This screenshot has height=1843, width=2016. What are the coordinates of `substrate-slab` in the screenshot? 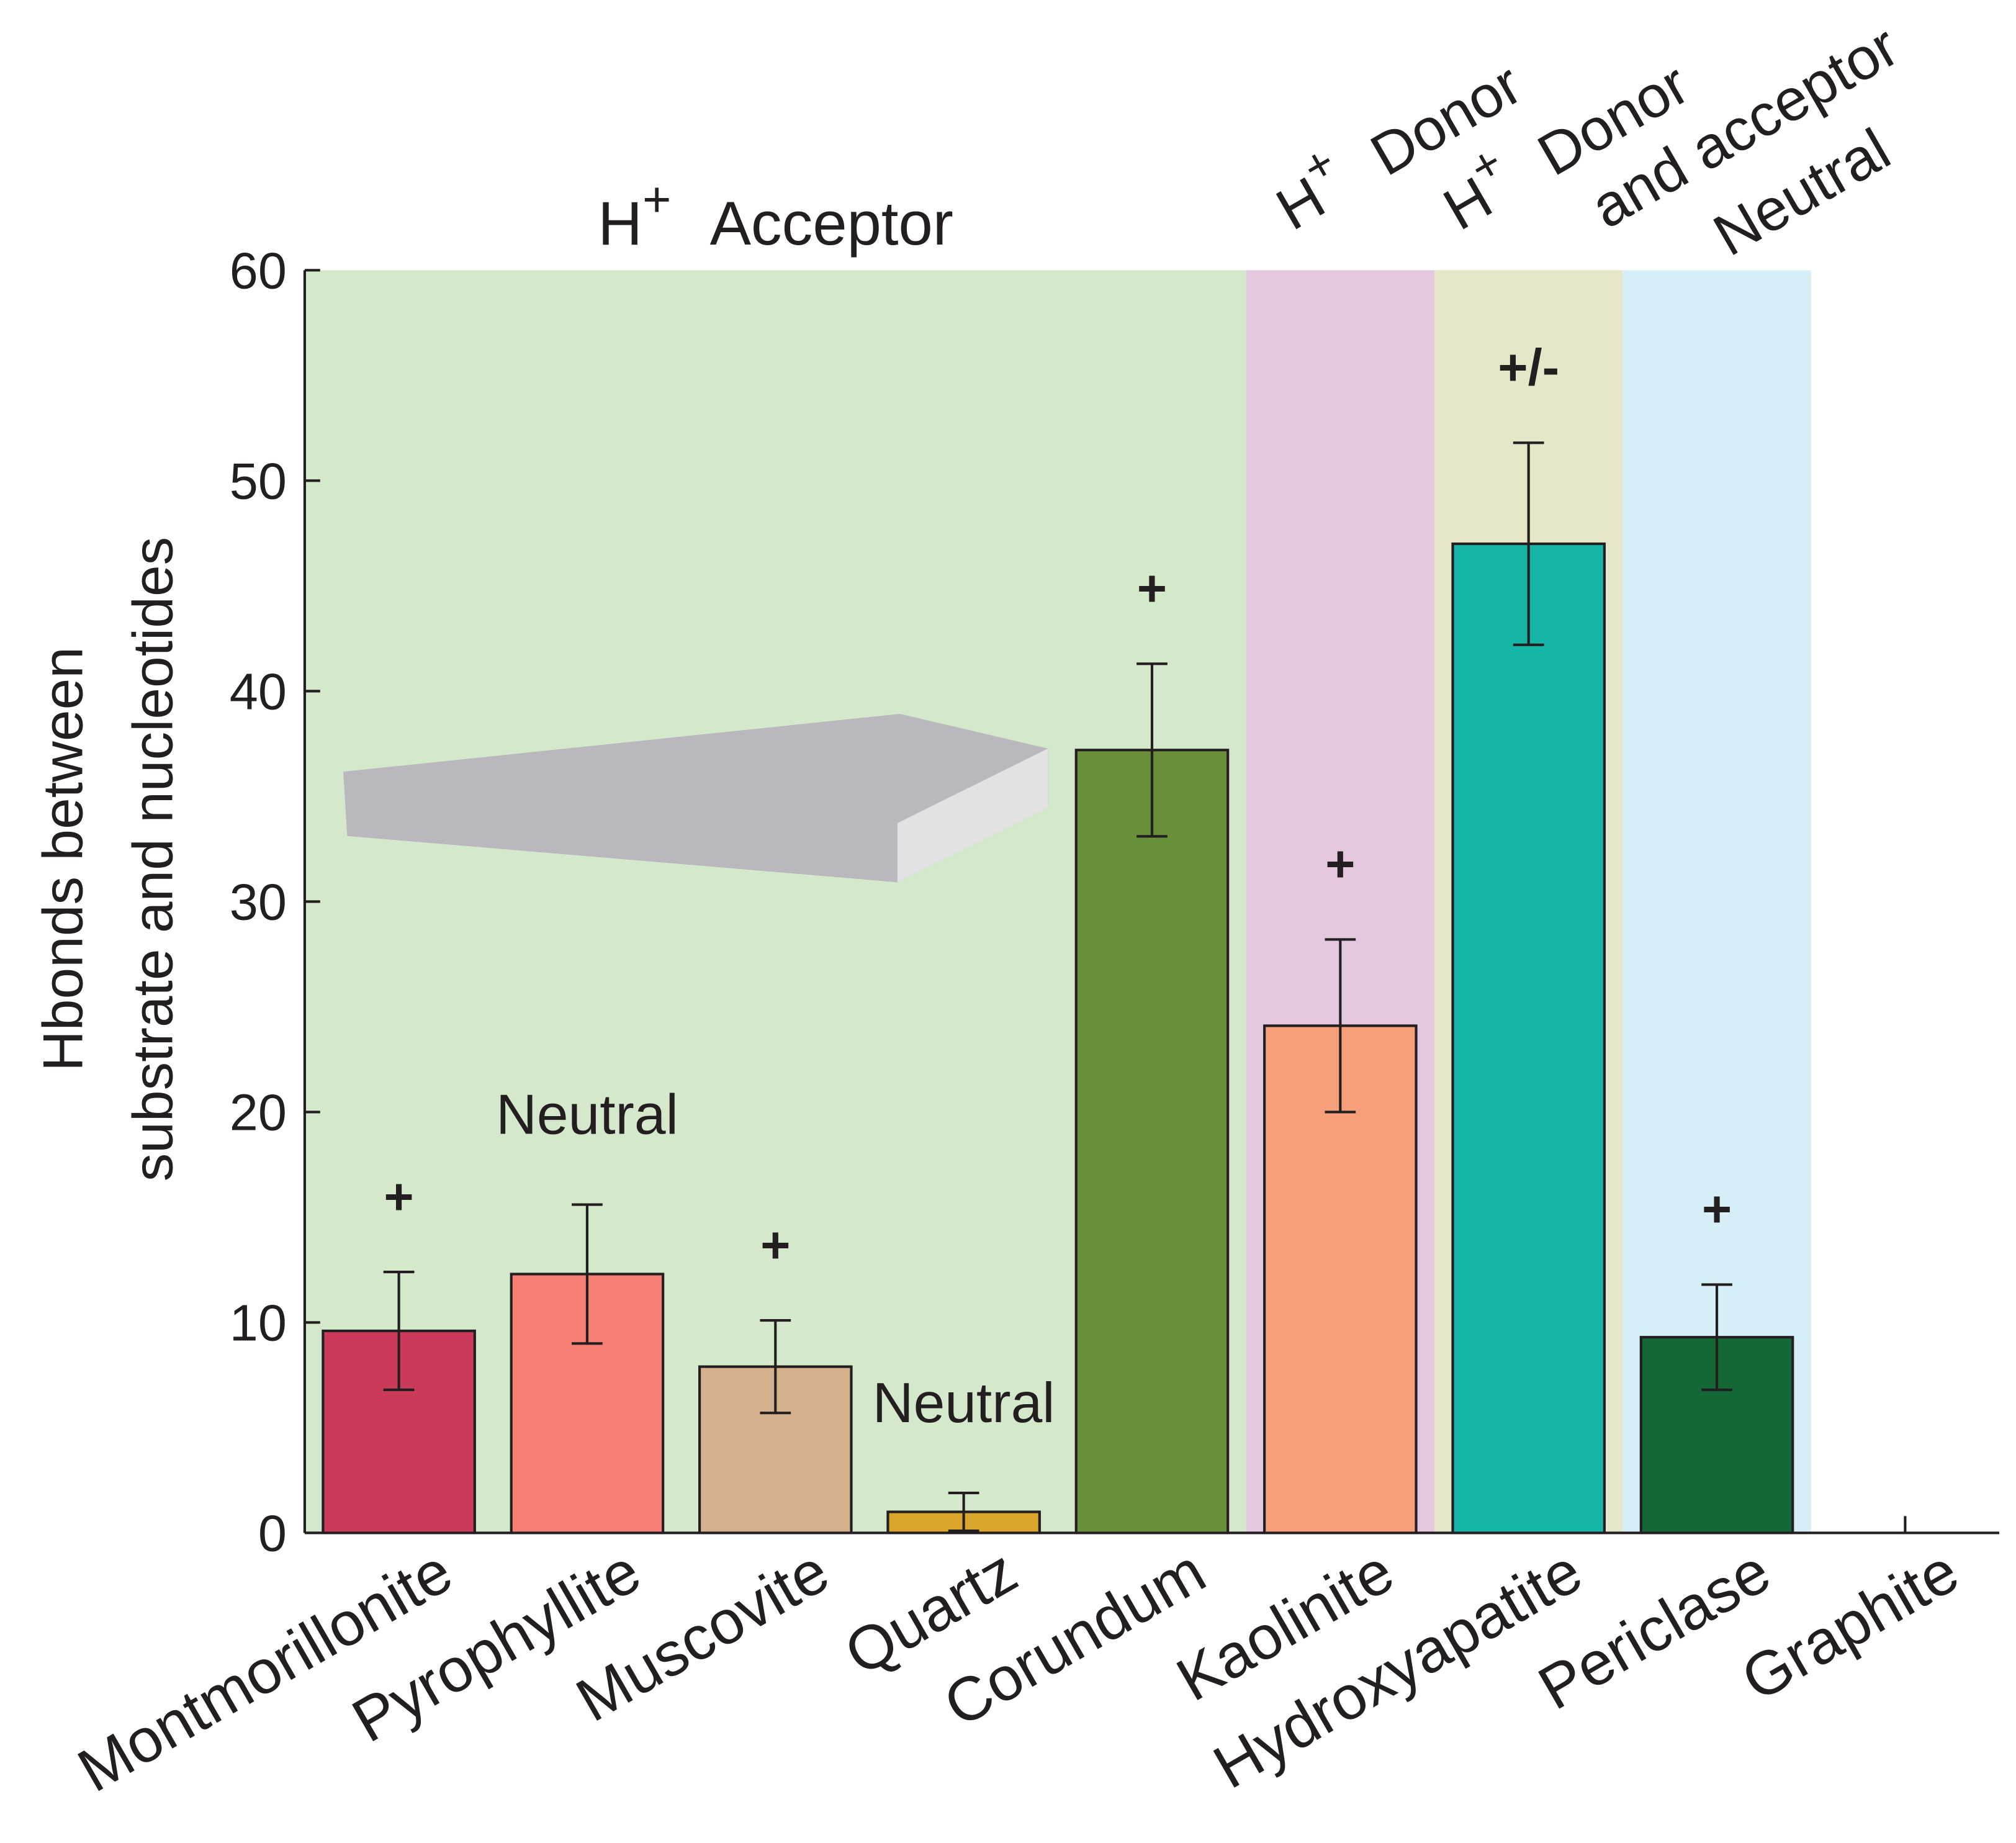 It's located at (695, 798).